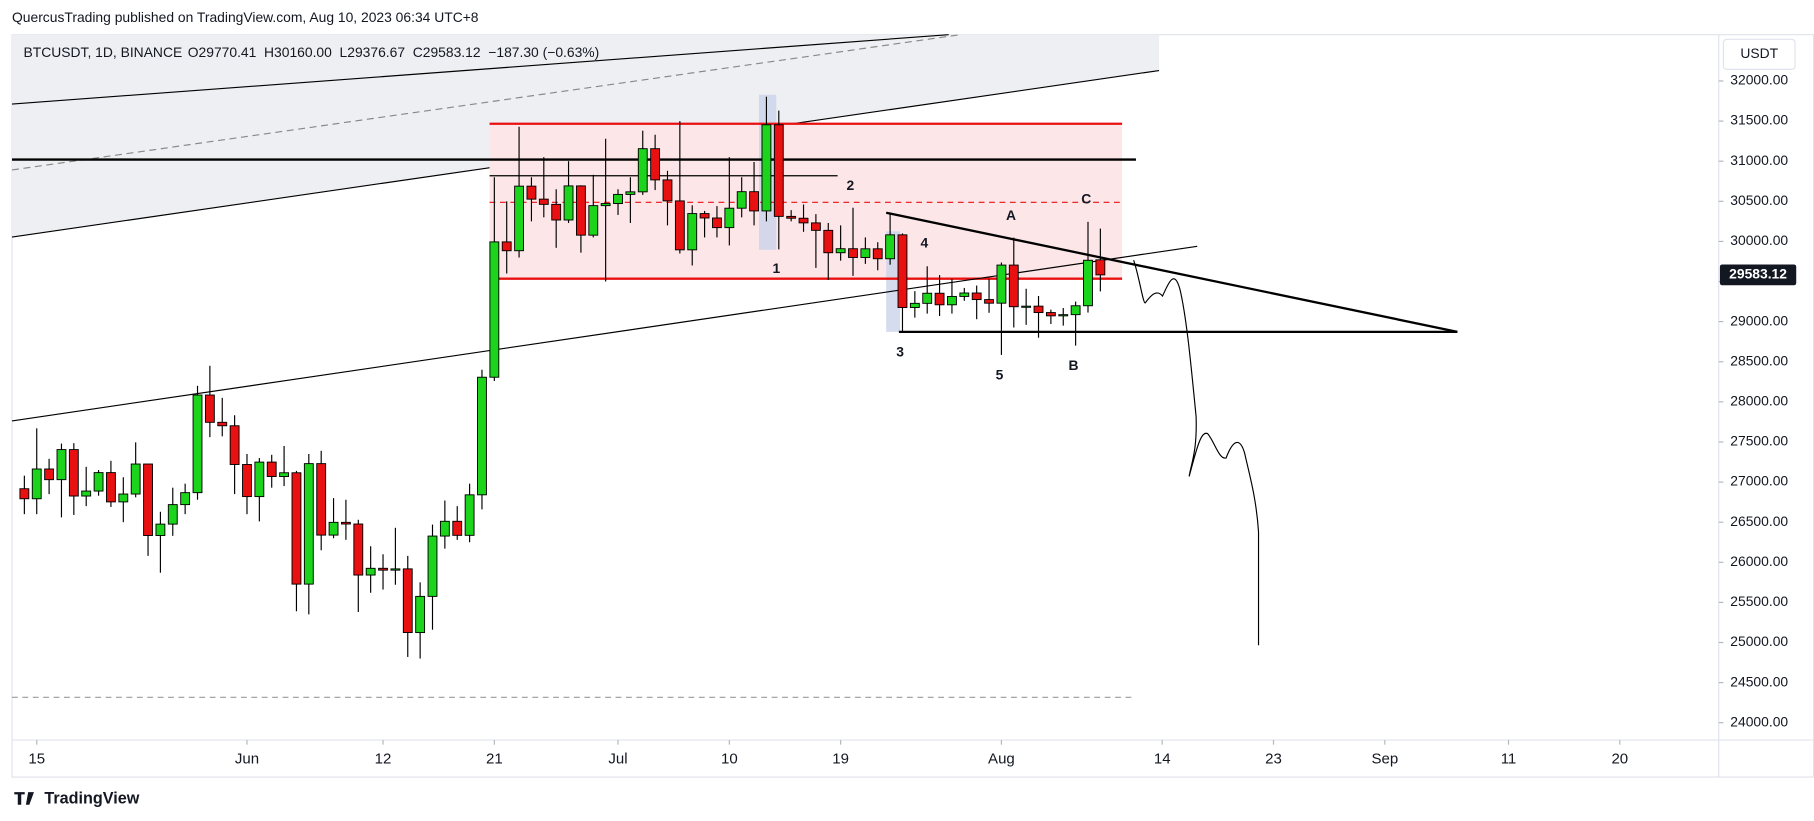 This screenshot has height=821, width=1814. Describe the element at coordinates (1759, 641) in the screenshot. I see `y-tick-label: 25000.00` at that location.